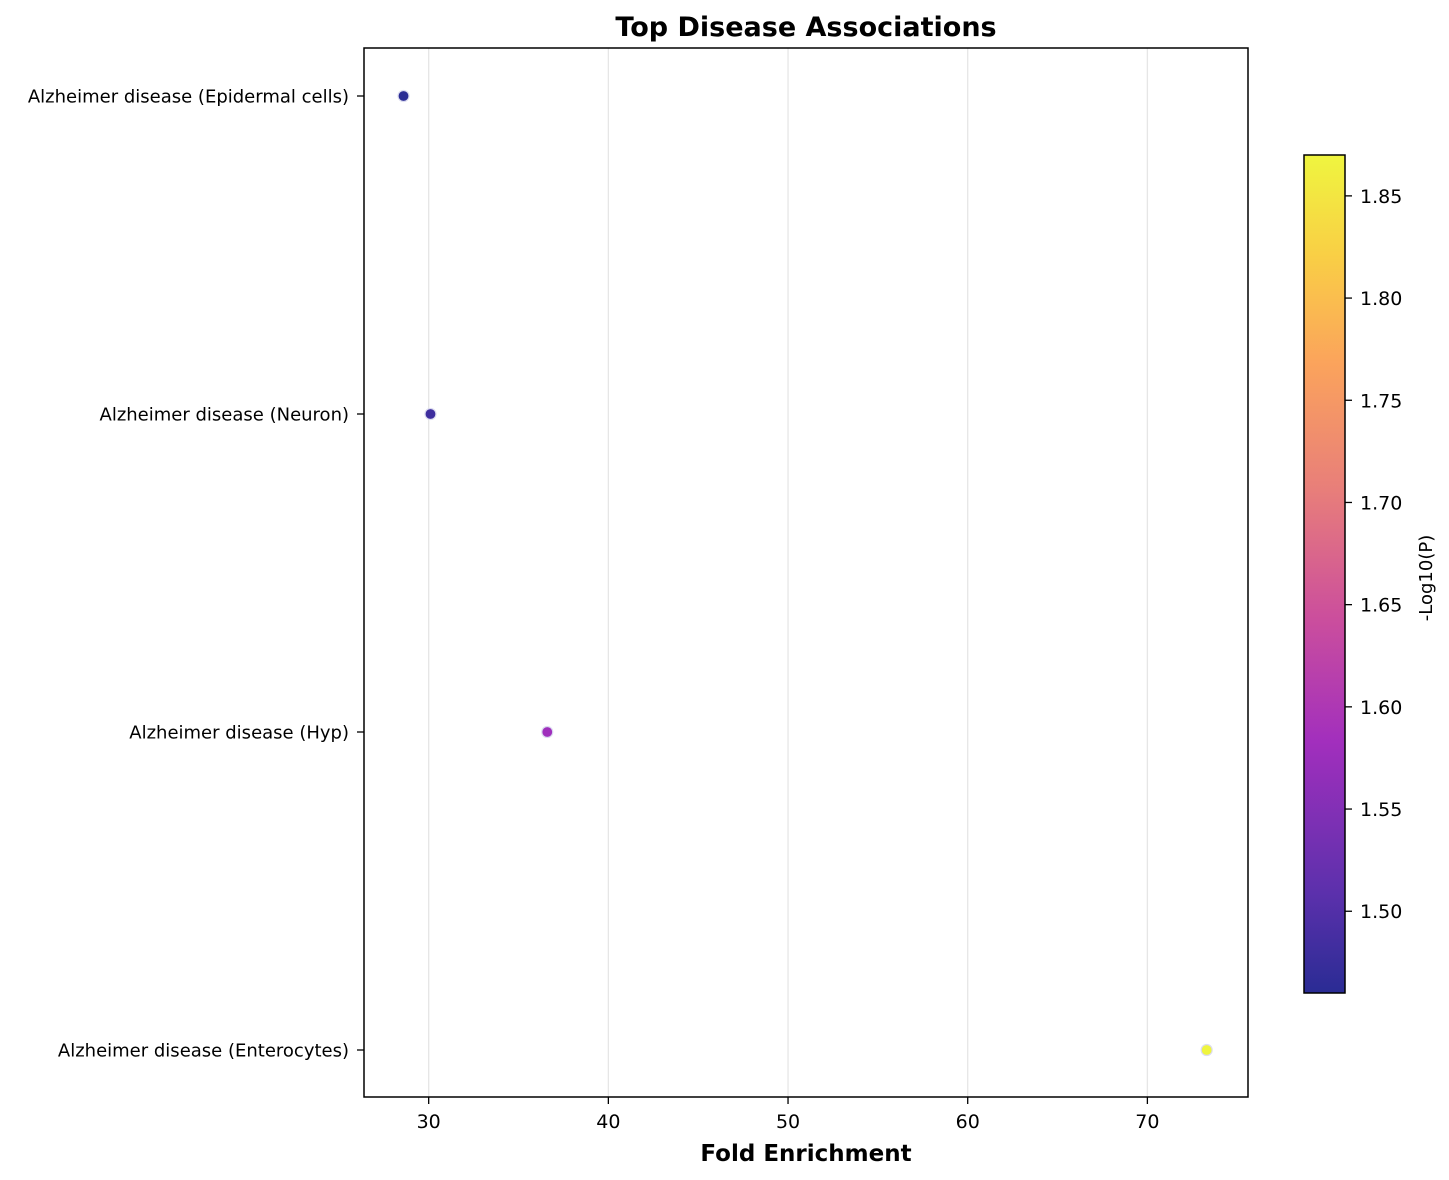 This screenshot has height=1180, width=1449. What do you see at coordinates (608, 1122) in the screenshot?
I see `x-tick-label: 40` at bounding box center [608, 1122].